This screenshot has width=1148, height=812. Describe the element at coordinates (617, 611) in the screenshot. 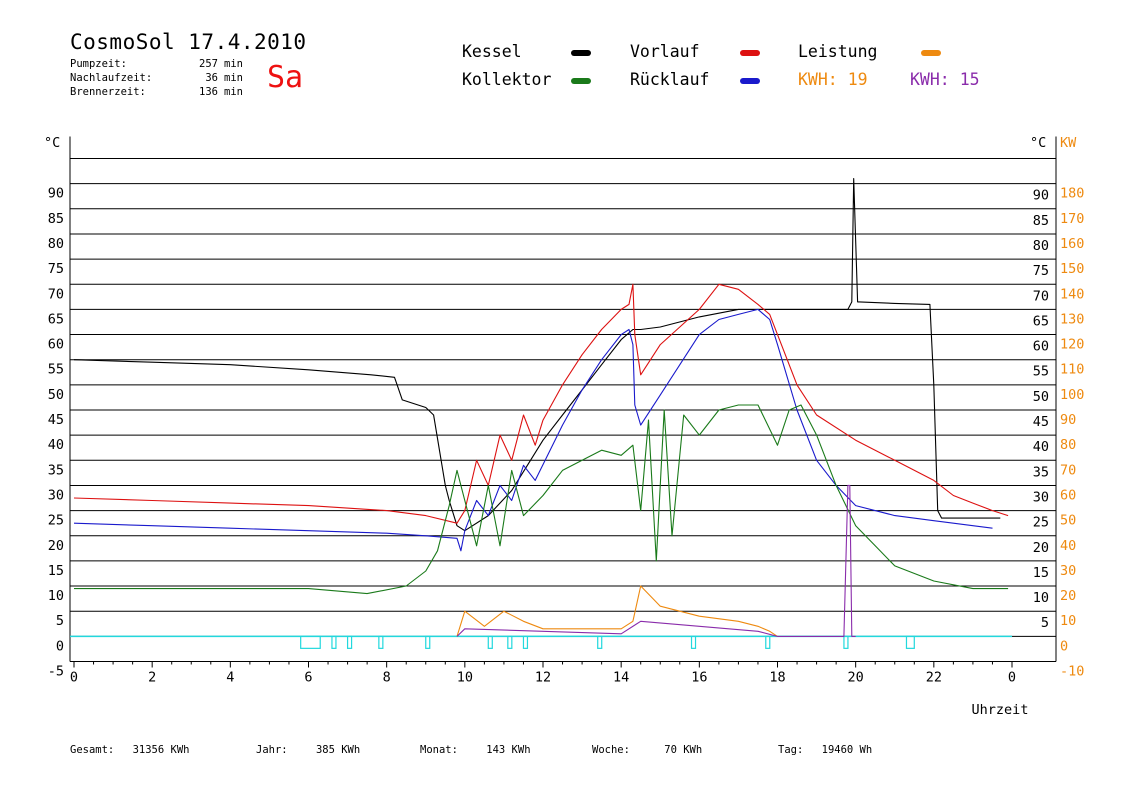

I see `series-line-leistung` at that location.